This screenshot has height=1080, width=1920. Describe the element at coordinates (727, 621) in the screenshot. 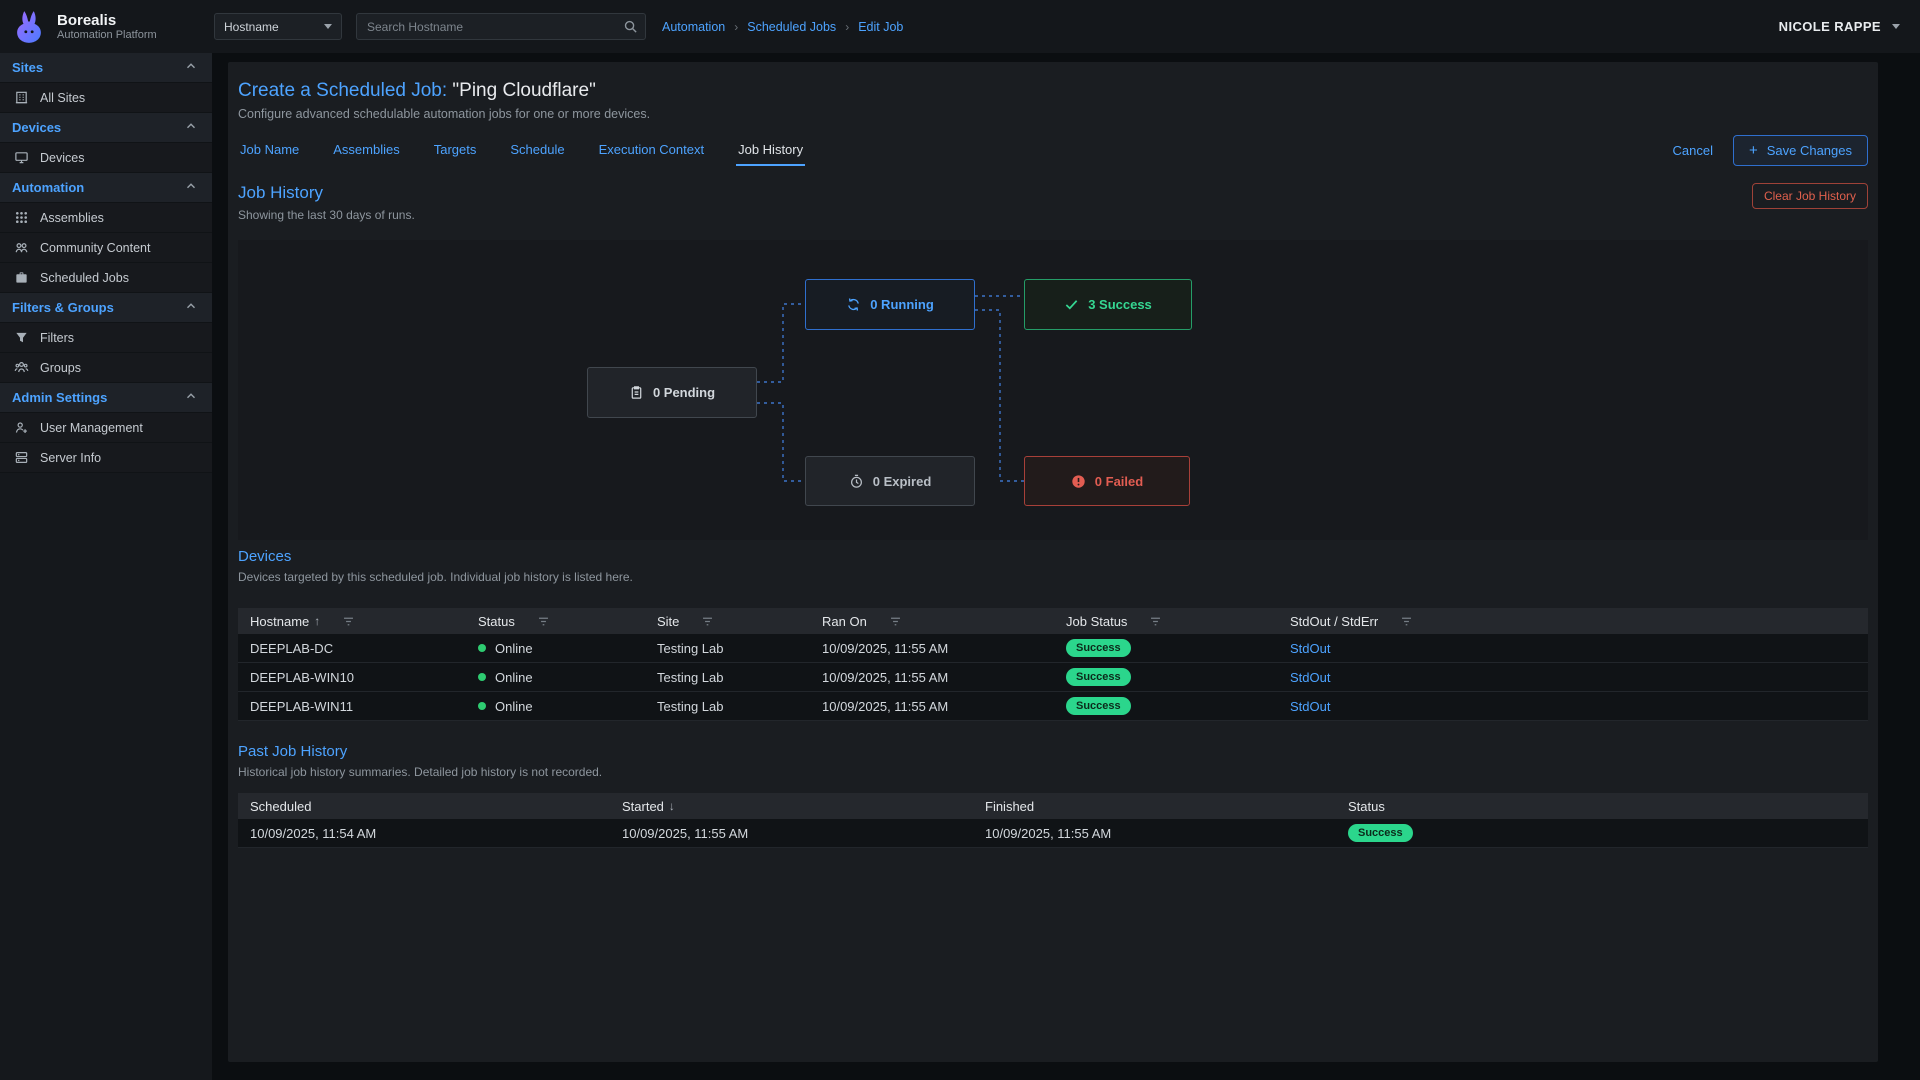

I see `column-header-site: Site` at that location.